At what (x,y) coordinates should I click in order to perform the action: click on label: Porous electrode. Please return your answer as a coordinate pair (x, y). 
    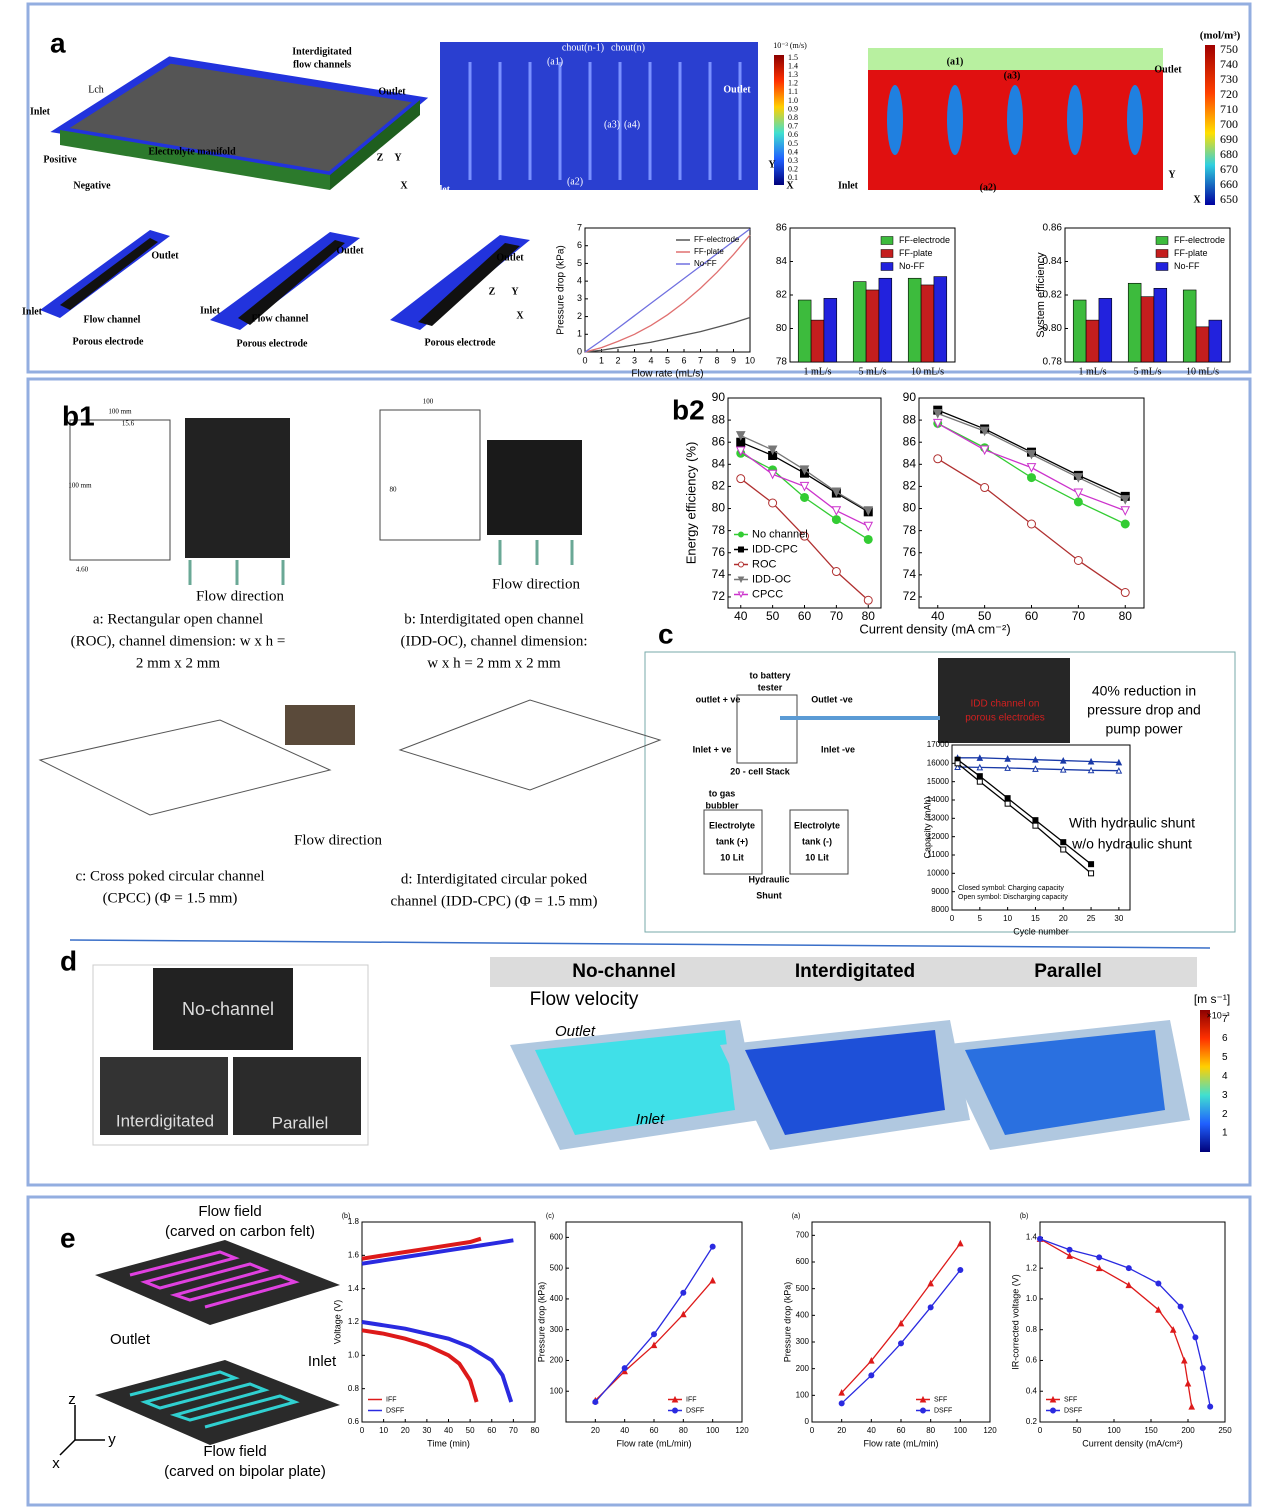
    Looking at the image, I should click on (460, 342).